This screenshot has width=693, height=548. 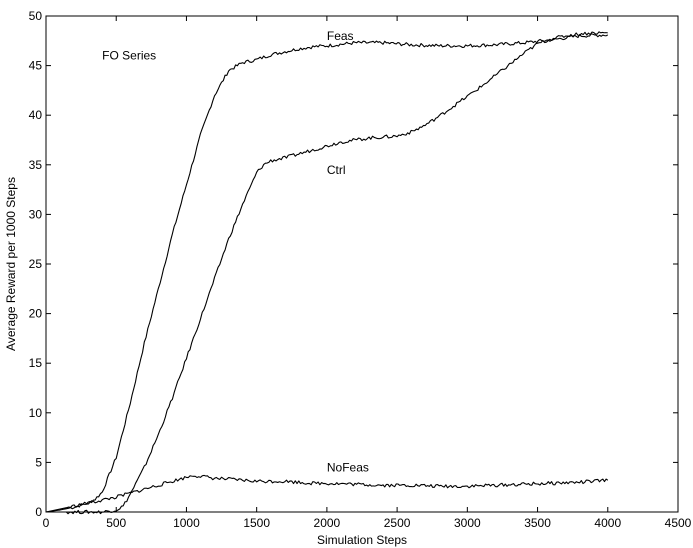 What do you see at coordinates (36, 16) in the screenshot?
I see `y-tick-label: 50` at bounding box center [36, 16].